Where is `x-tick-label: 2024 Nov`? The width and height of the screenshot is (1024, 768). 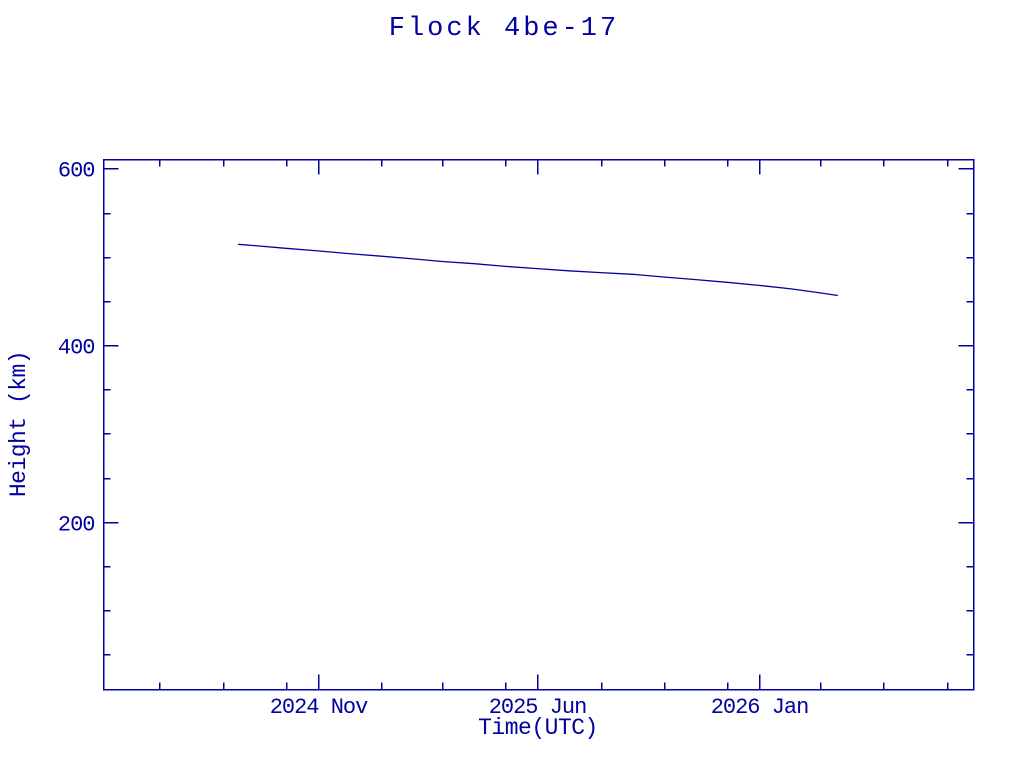
x-tick-label: 2024 Nov is located at coordinates (319, 707).